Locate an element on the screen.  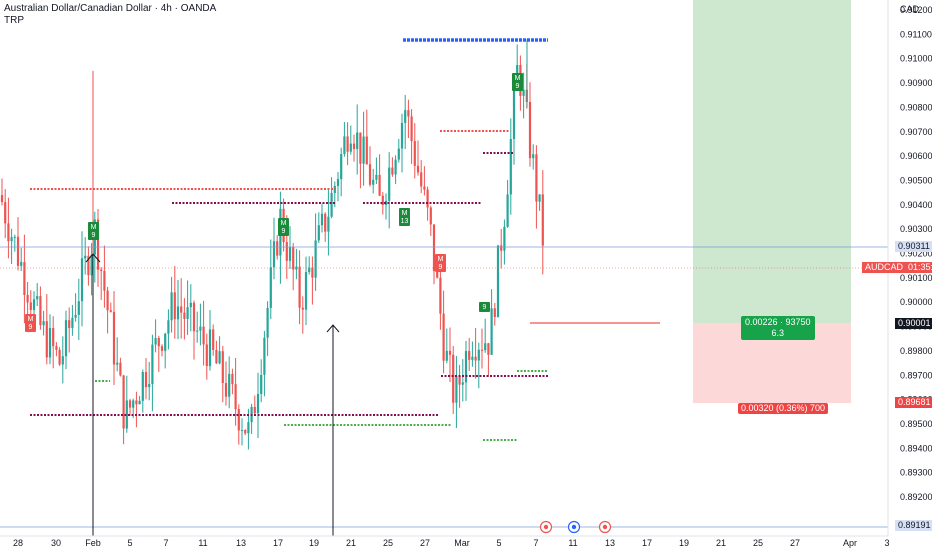
price-tick: 0.89400 is located at coordinates (916, 448).